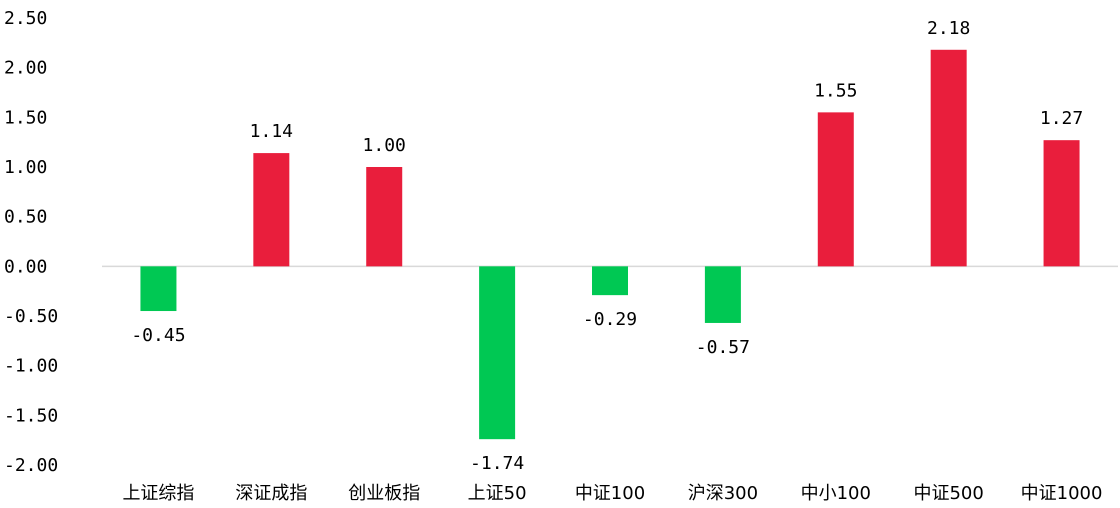  I want to click on category-label: 中小100, so click(836, 493).